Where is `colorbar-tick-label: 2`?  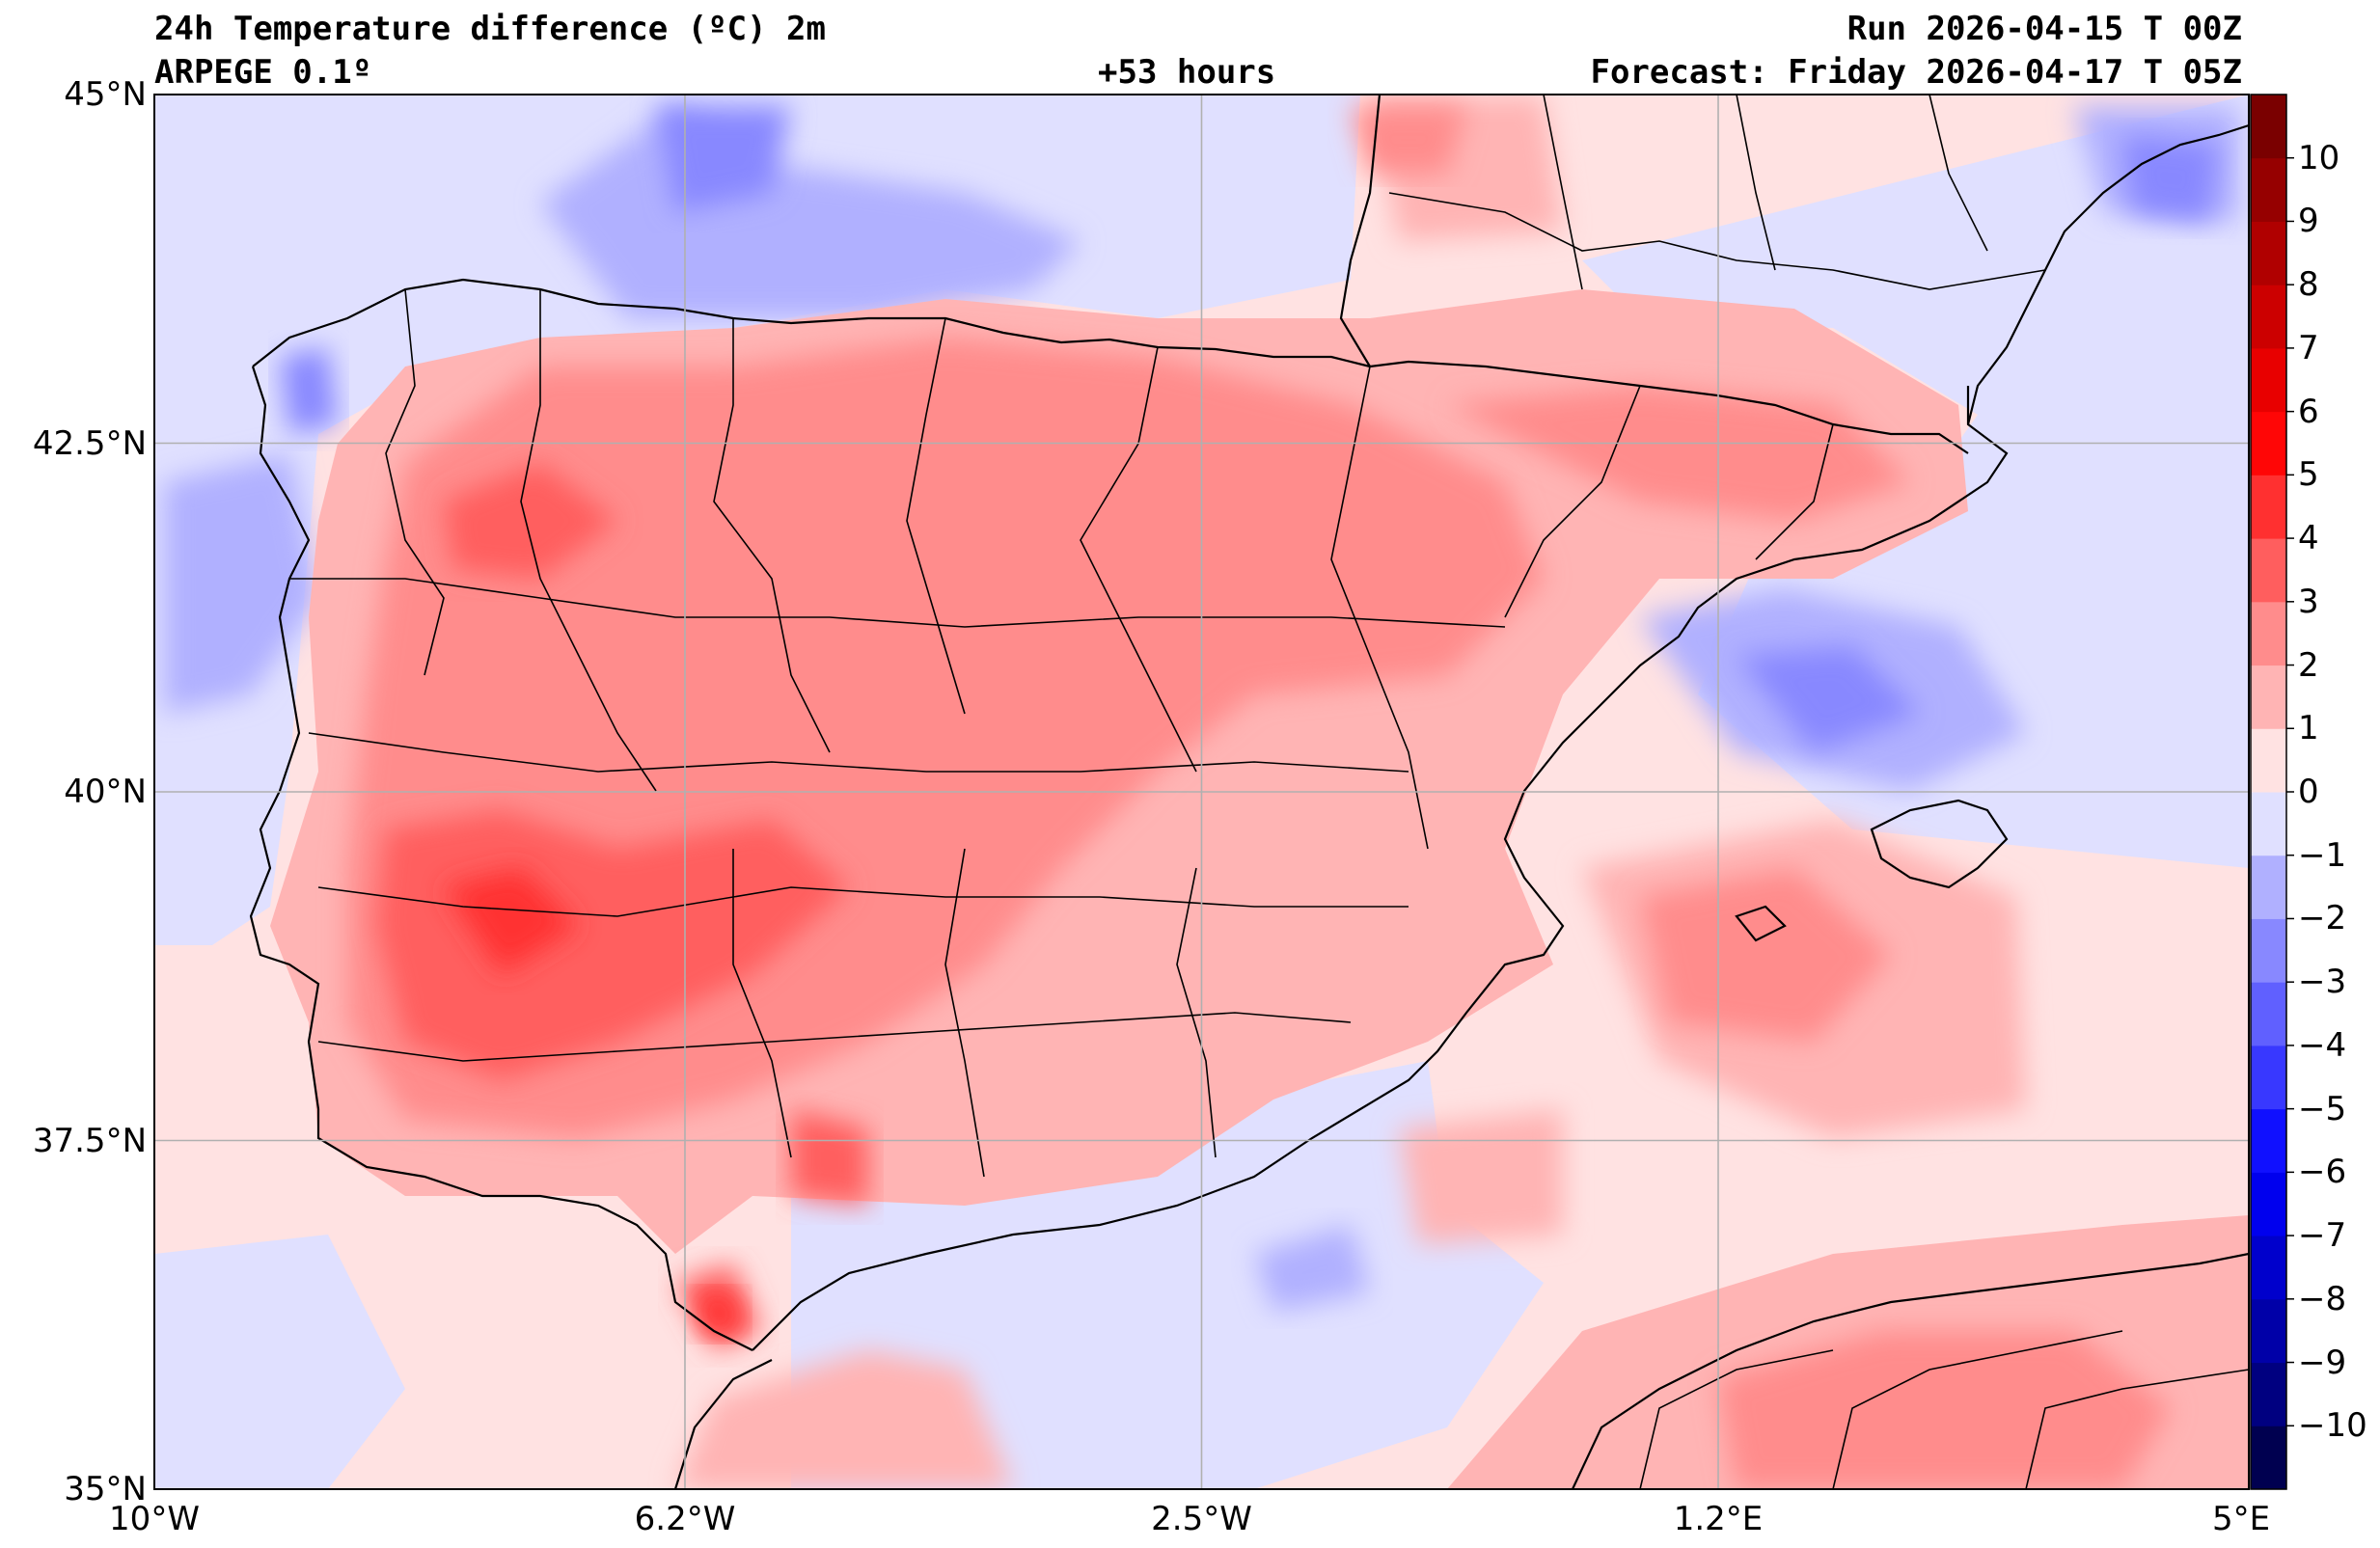
colorbar-tick-label: 2 is located at coordinates (2308, 665).